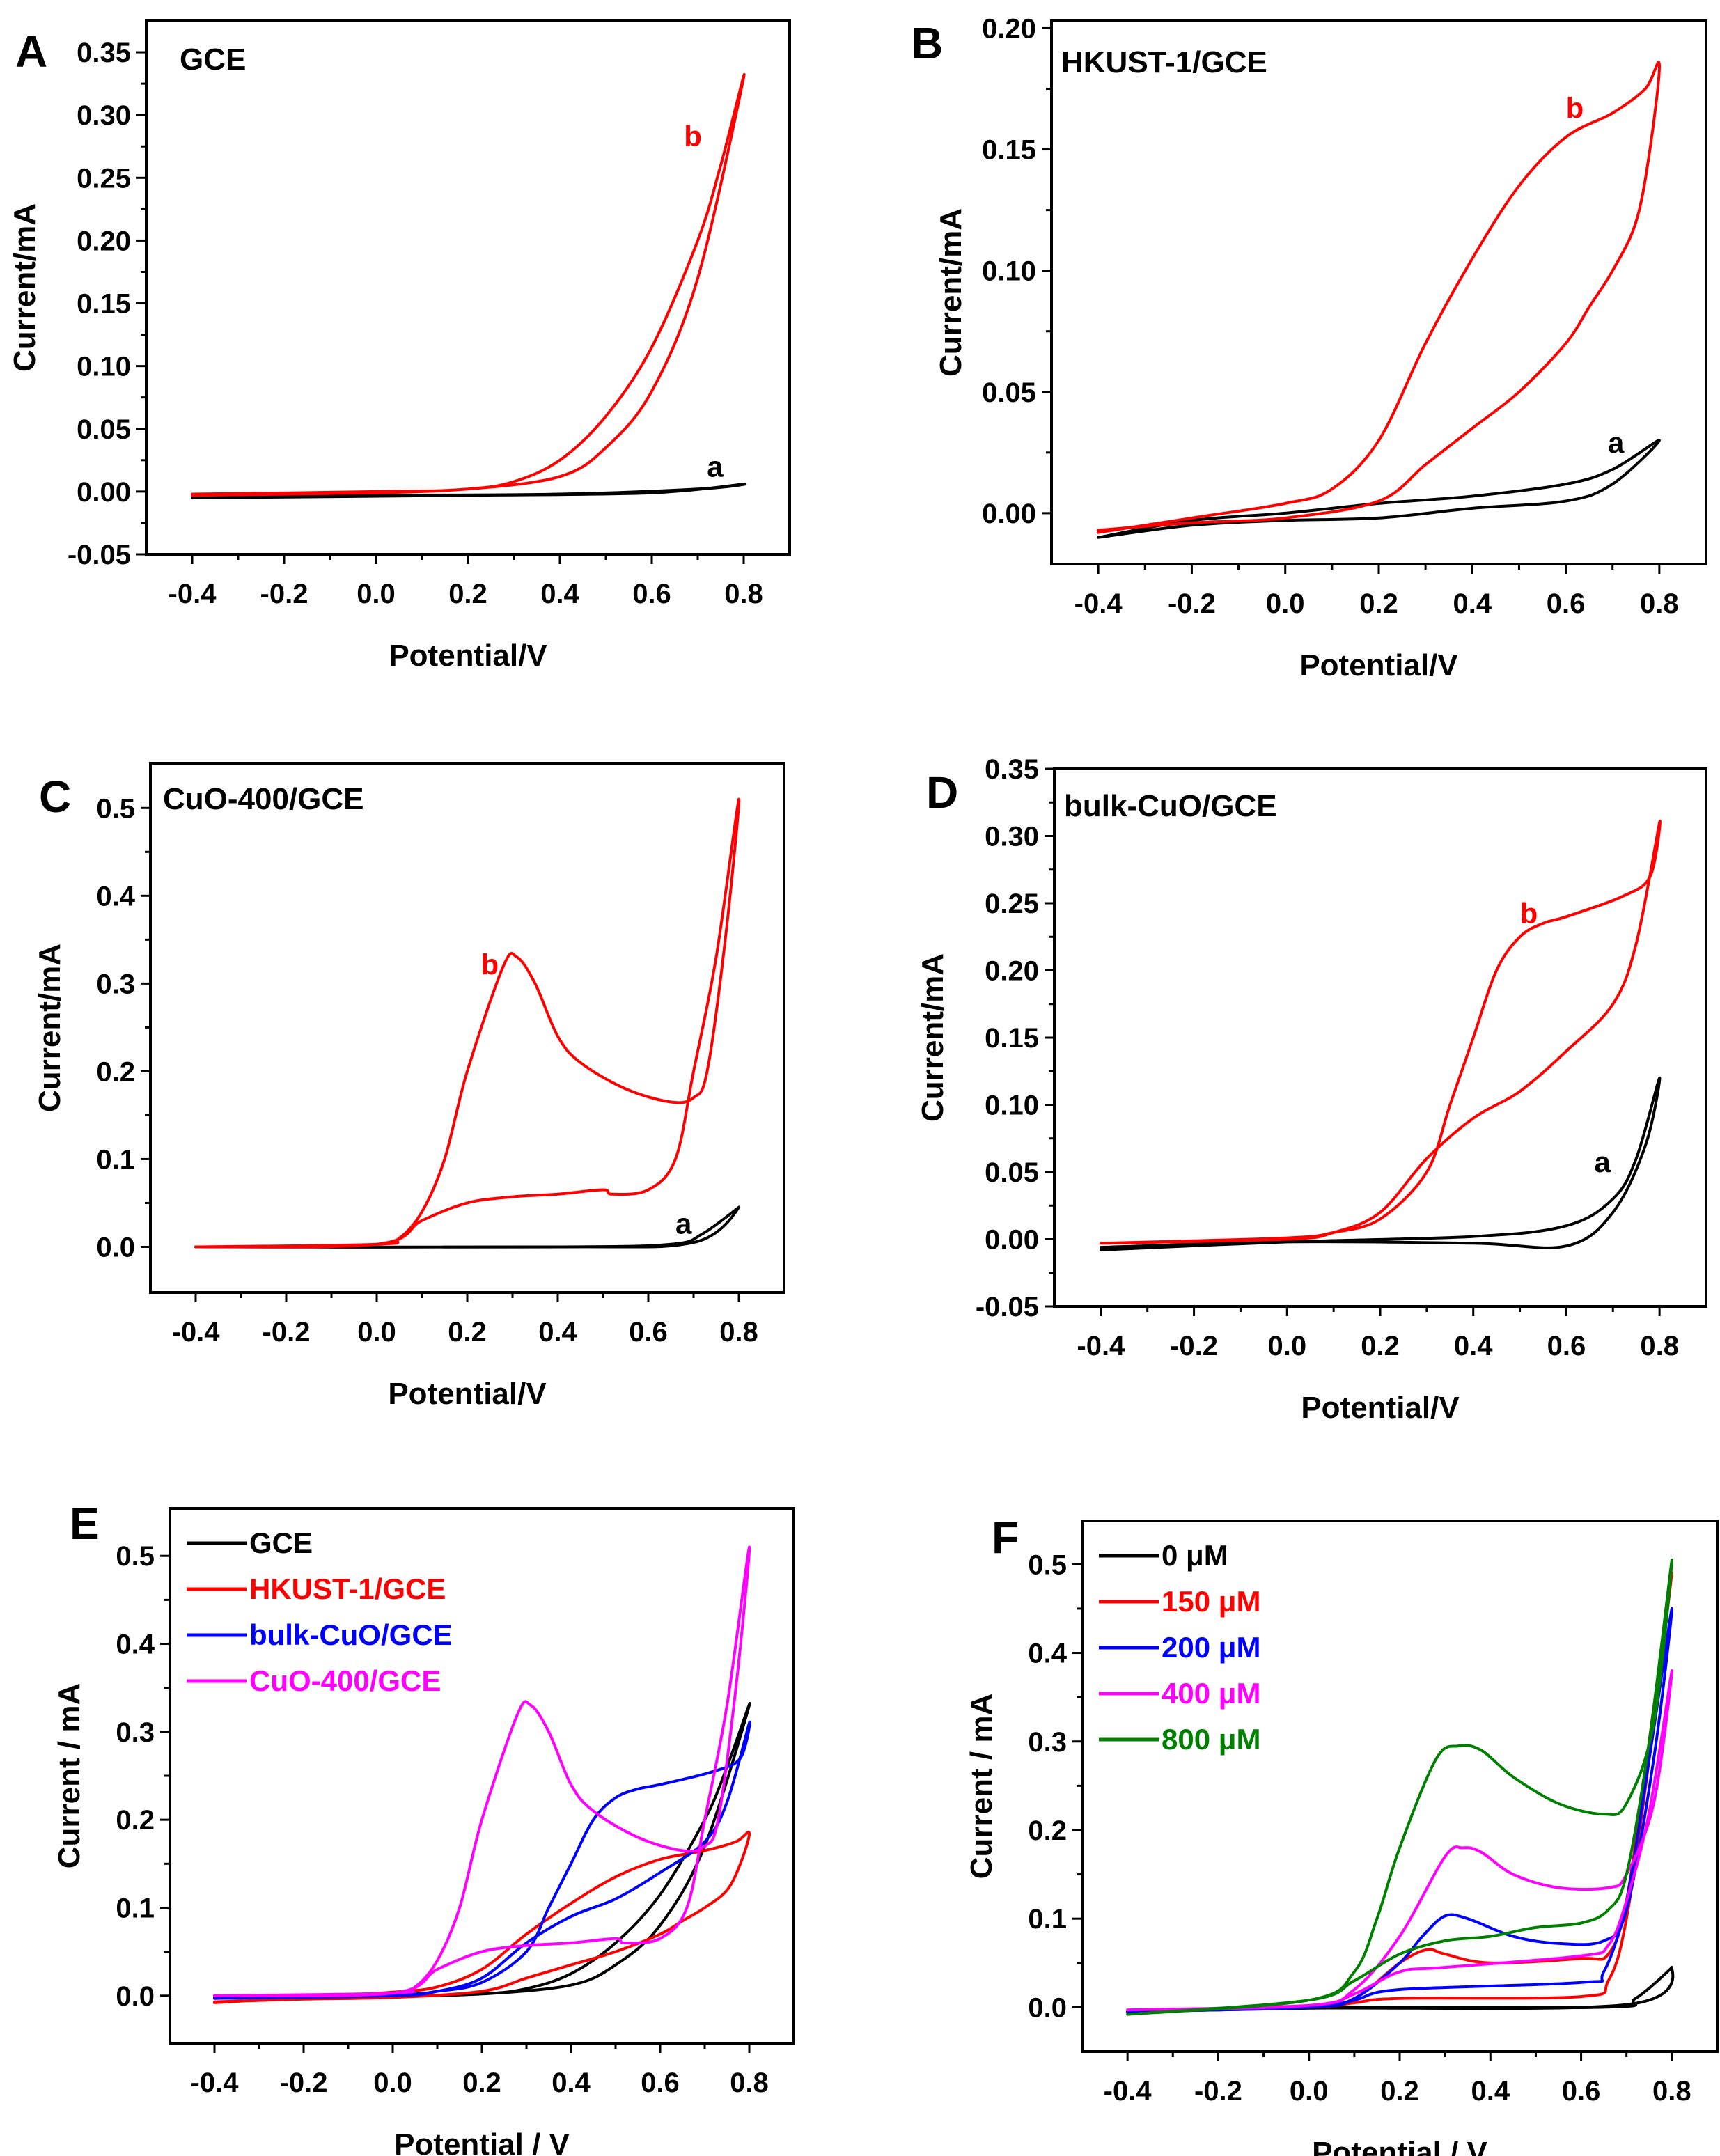 Image resolution: width=1720 pixels, height=2156 pixels. I want to click on legend-label: HKUST-1/GCE, so click(347, 1588).